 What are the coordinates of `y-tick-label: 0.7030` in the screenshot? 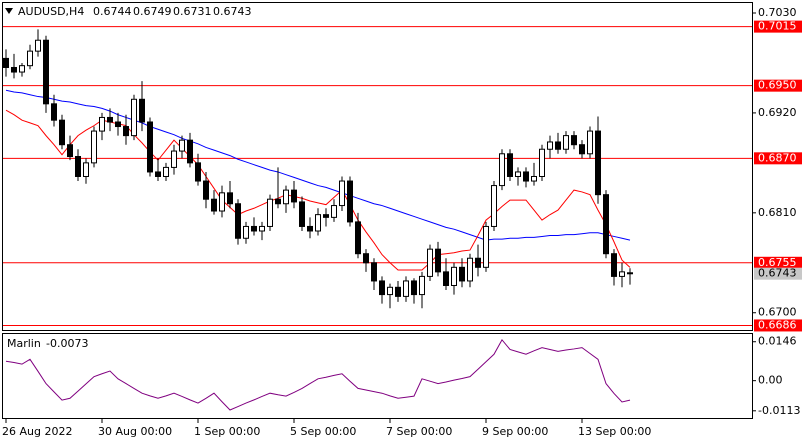 It's located at (777, 12).